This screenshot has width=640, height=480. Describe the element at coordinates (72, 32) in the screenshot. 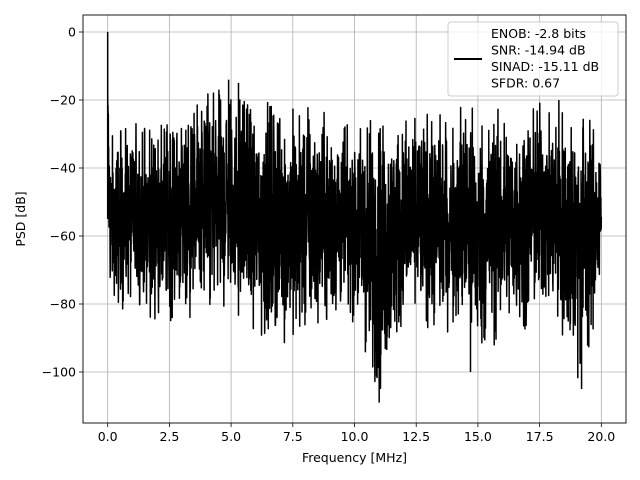

I see `y-tick-label: 0` at that location.